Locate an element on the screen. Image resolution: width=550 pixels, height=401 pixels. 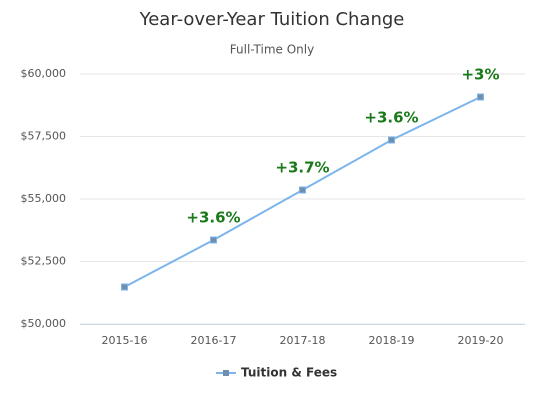
x-tick-label: 2017-18 is located at coordinates (303, 340).